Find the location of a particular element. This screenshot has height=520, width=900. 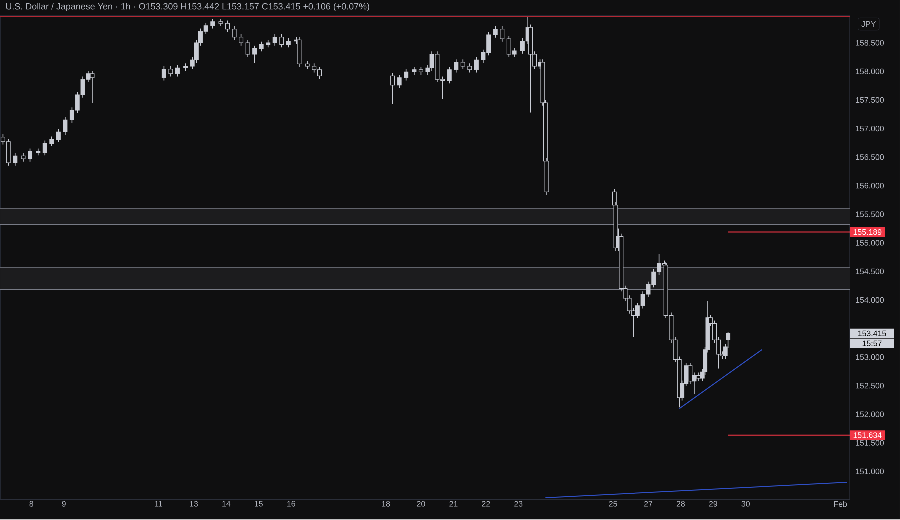

chart-title: U.S. Dollar / Japanese Yen · 1h · O153.309 H153.442 L153.157 C153.415 +0.106 (+0.07%) is located at coordinates (188, 7).